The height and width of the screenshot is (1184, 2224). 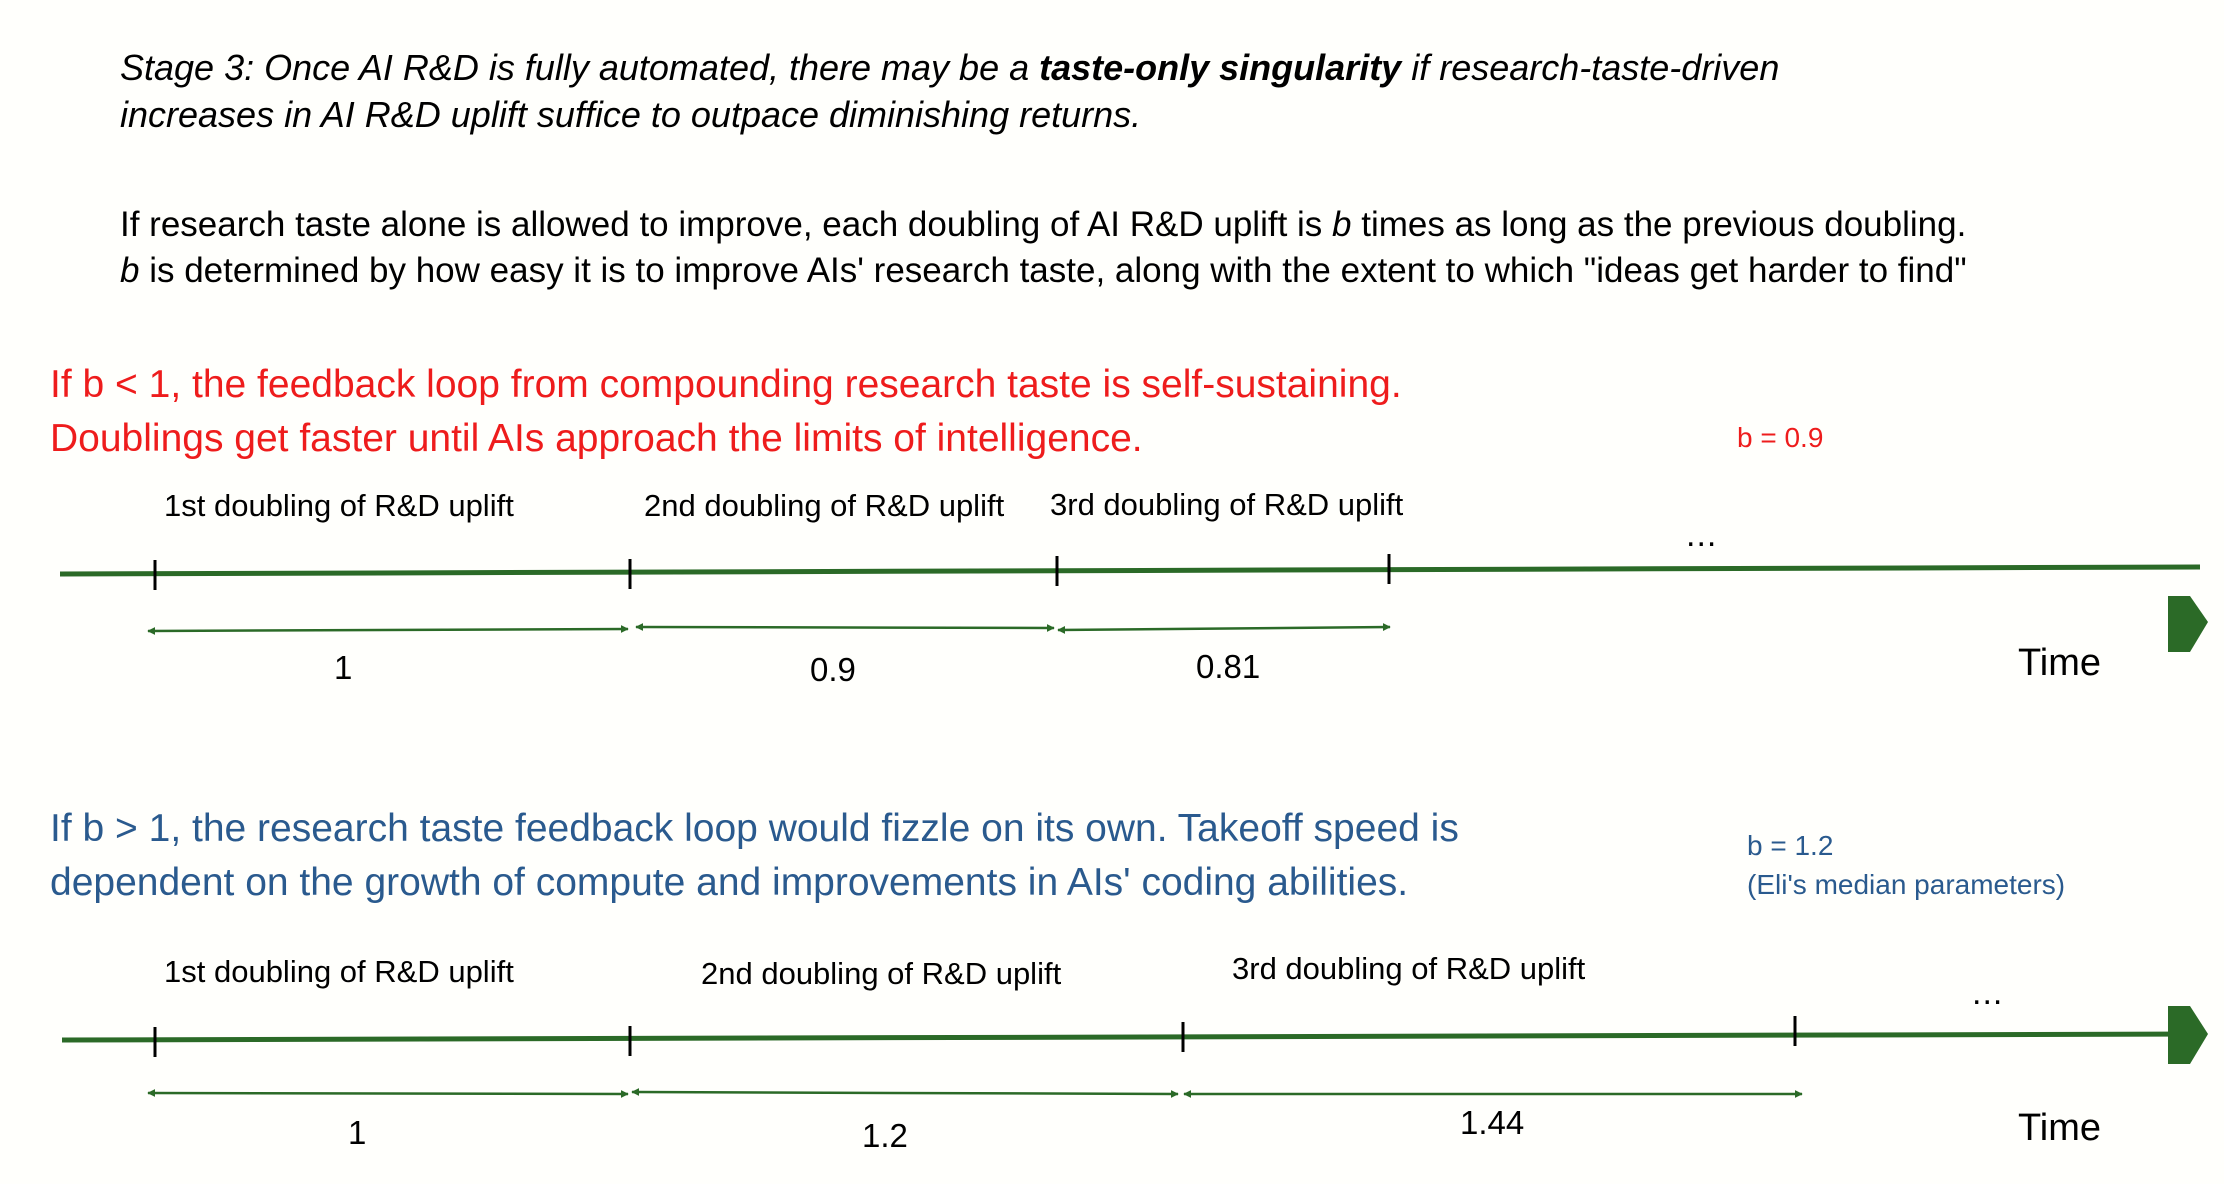 I want to click on fast-time-axis-label: Time, so click(x=2060, y=663).